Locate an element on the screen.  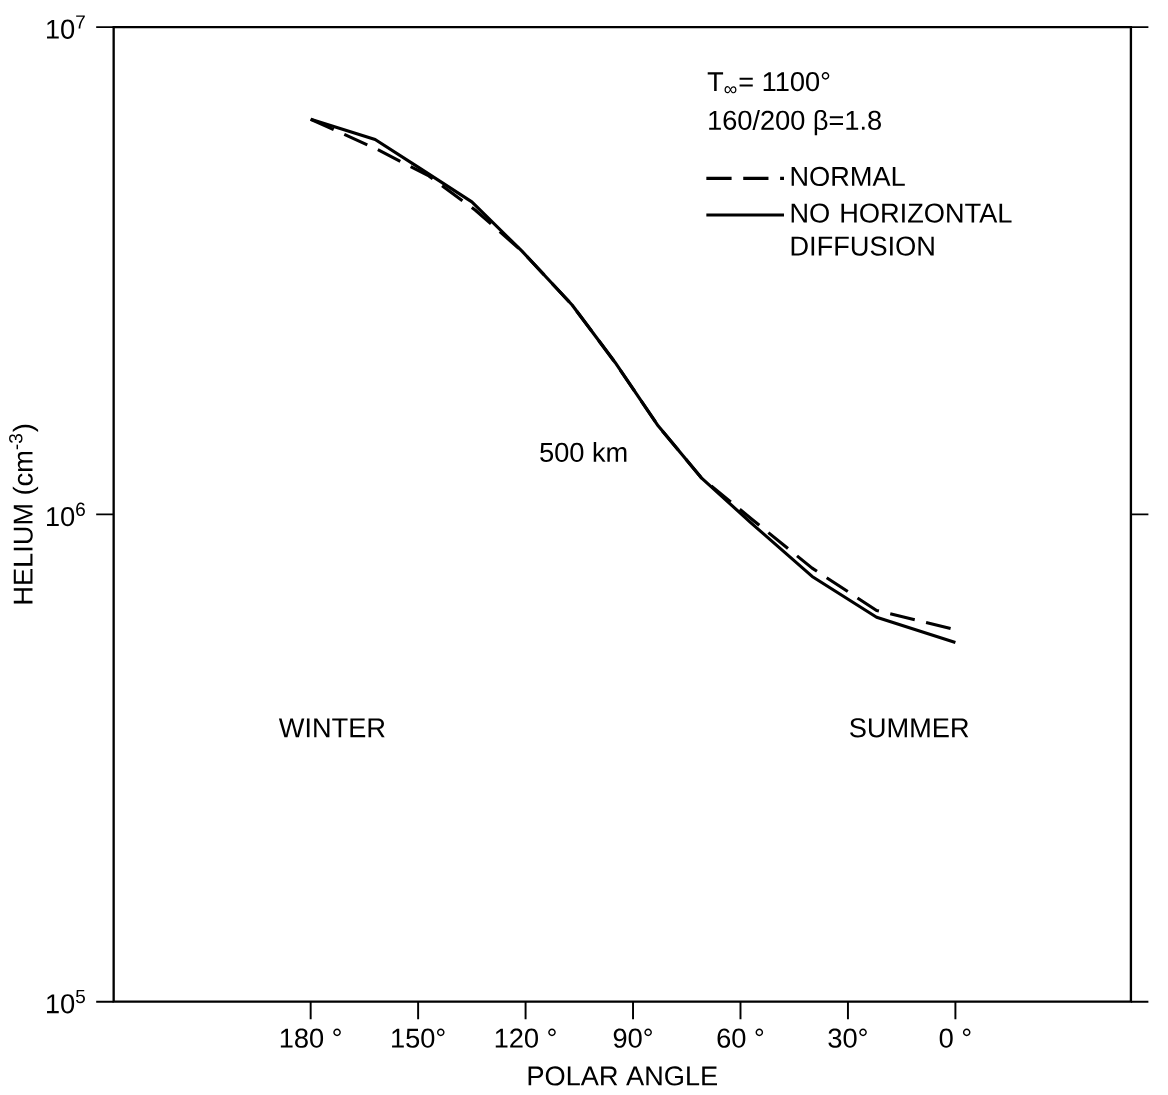
x-tick-label: 30° is located at coordinates (847, 1038).